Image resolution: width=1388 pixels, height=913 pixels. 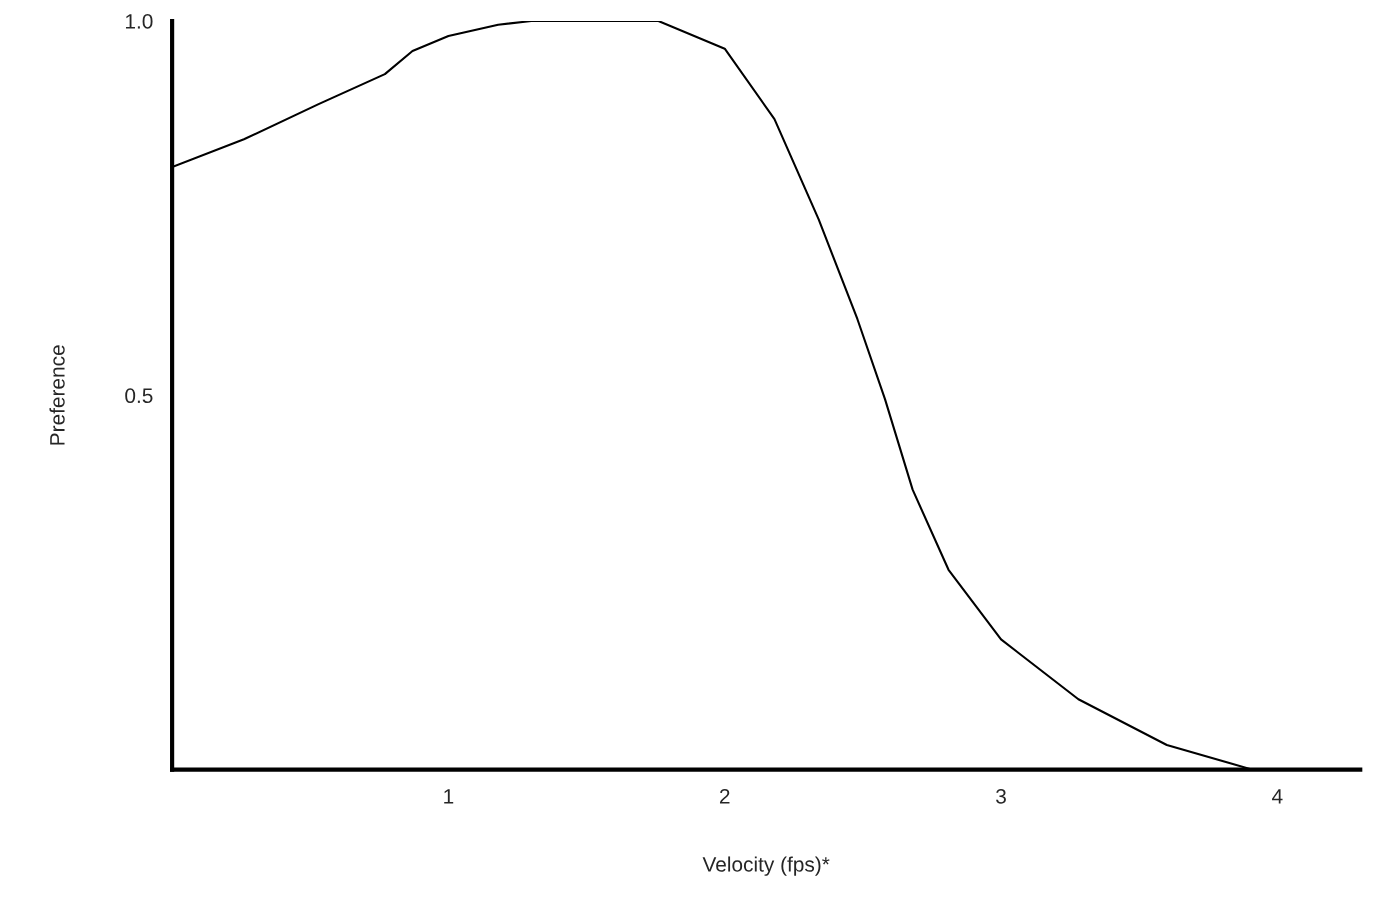 I want to click on x-tick-label: 2, so click(x=724, y=796).